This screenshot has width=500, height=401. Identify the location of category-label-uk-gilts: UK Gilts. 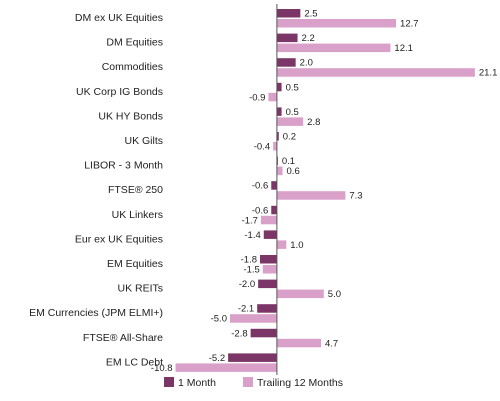
(143, 141).